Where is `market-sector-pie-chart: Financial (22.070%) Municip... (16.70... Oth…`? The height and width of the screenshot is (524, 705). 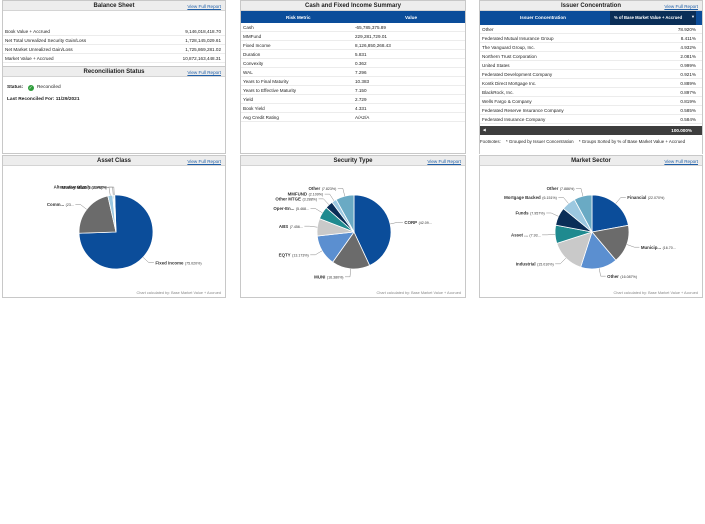
market-sector-pie-chart: Financial (22.070%) Municip... (16.70... Oth… is located at coordinates (590, 232).